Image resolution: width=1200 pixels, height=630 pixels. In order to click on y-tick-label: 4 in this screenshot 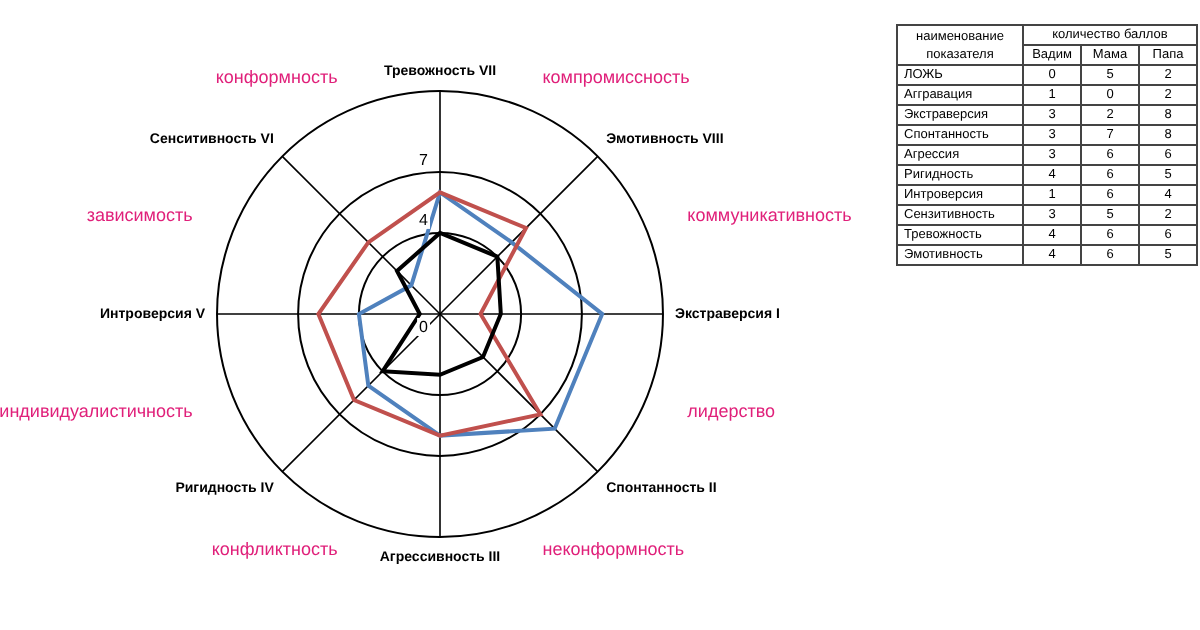, I will do `click(424, 220)`.